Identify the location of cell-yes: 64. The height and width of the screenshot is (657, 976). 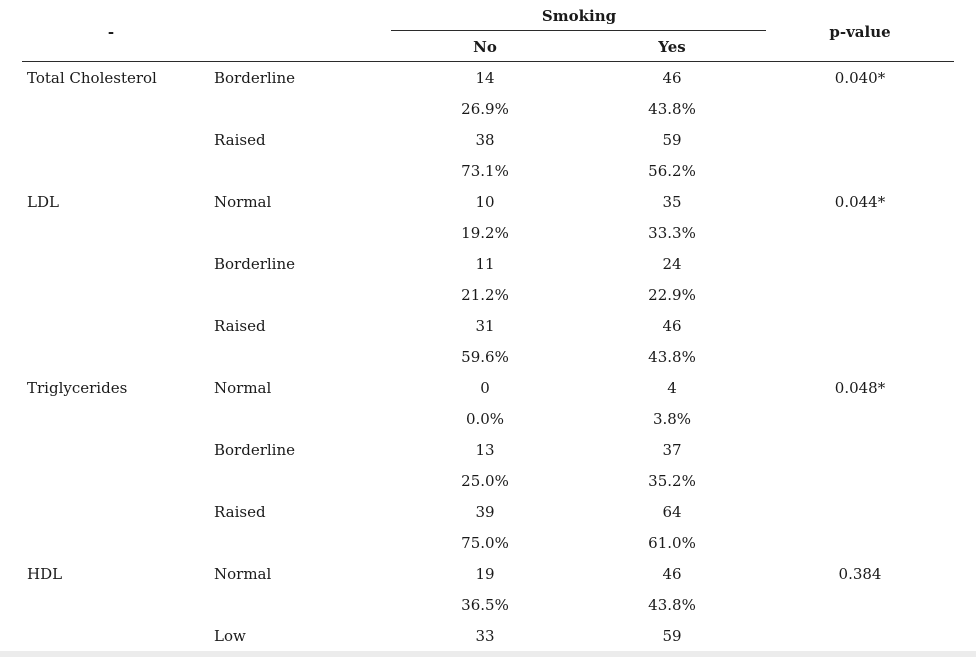
(672, 512).